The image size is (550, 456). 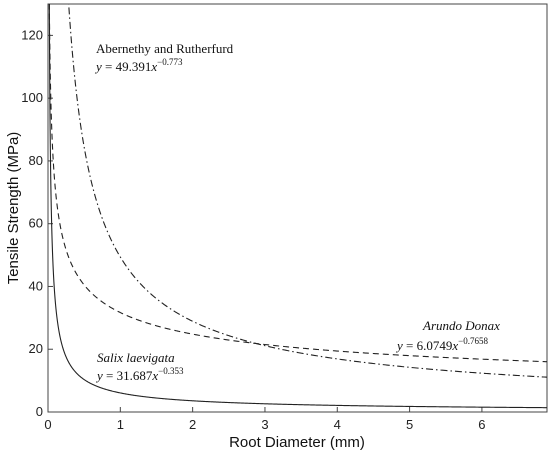 I want to click on y-tick-label: 0, so click(x=39, y=411).